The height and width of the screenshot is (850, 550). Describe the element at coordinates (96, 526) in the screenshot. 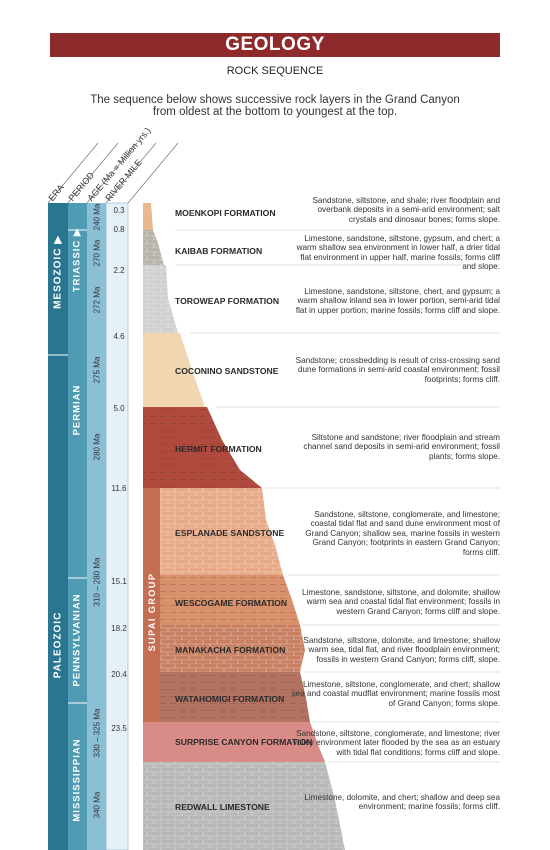

I see `age-column` at that location.